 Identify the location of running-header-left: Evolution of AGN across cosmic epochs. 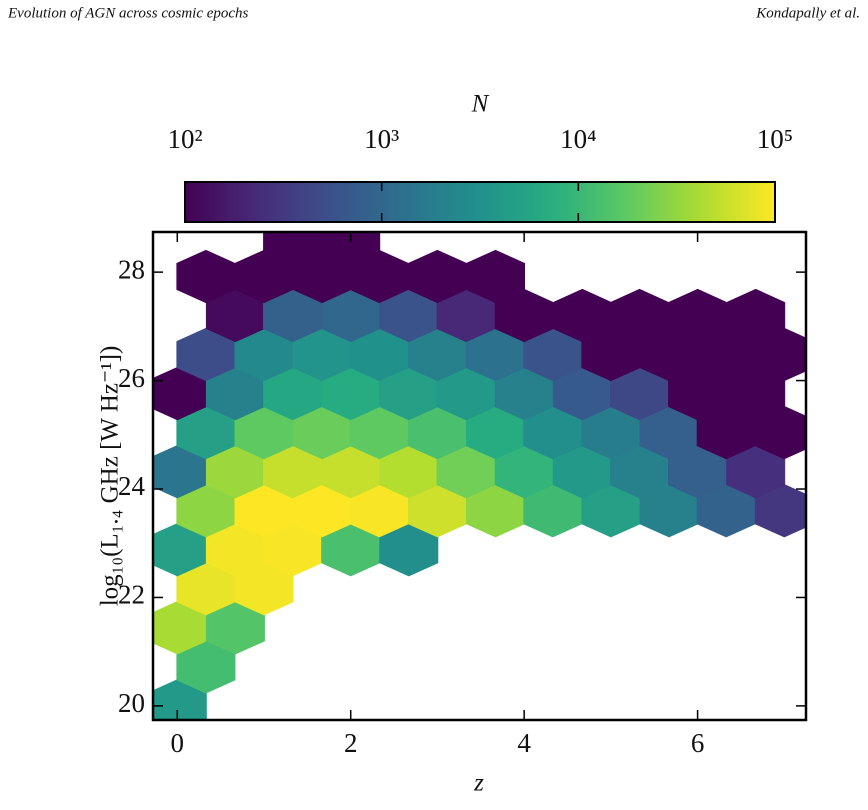
(128, 13).